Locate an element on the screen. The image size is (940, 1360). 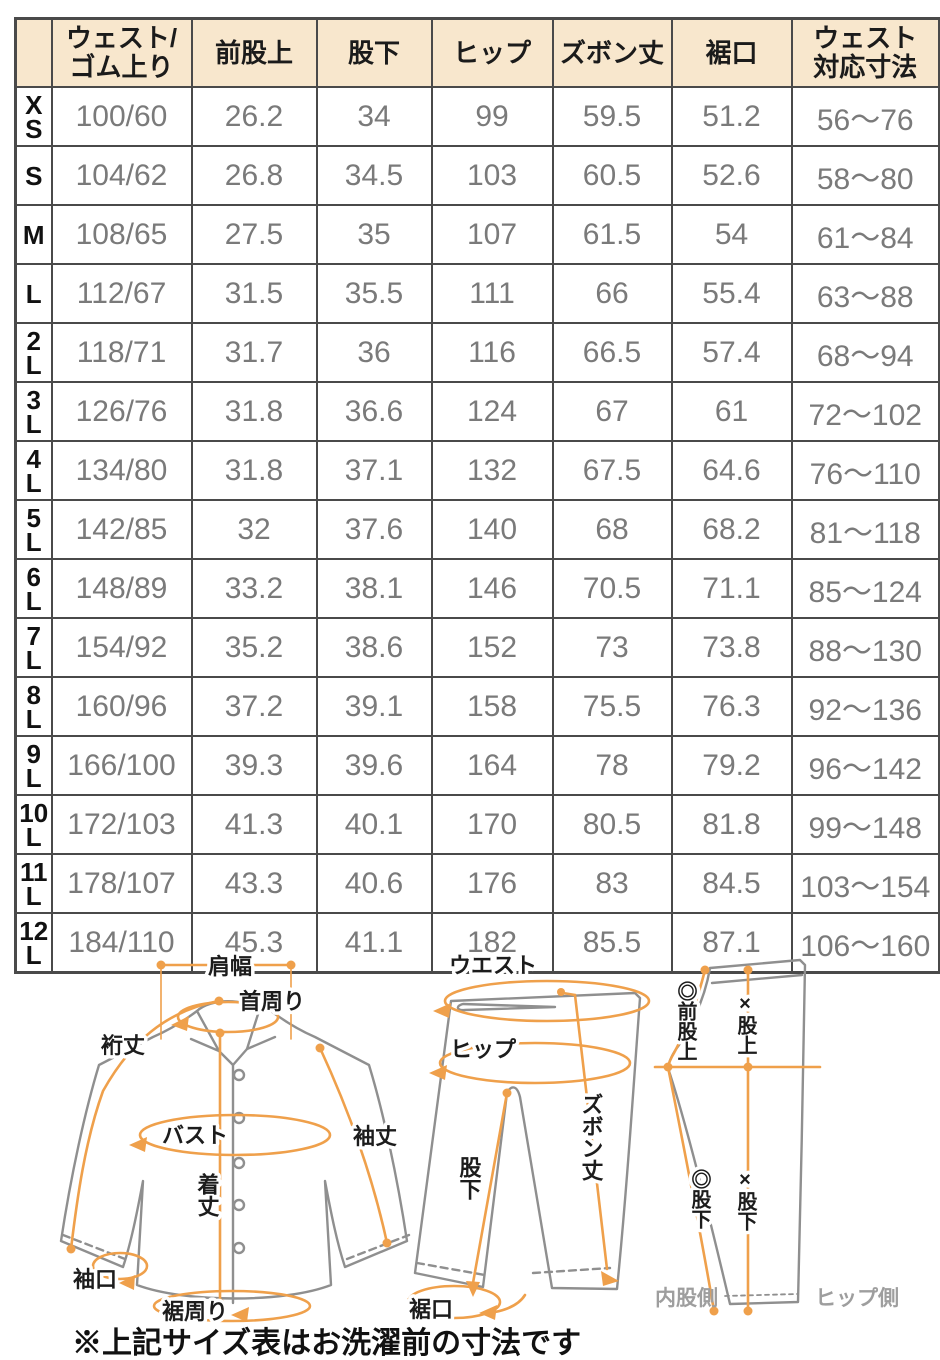
table-row: 7 L 154/92 35.2 38.6 152 73 73.8 88〜130 is located at coordinates (477, 647).